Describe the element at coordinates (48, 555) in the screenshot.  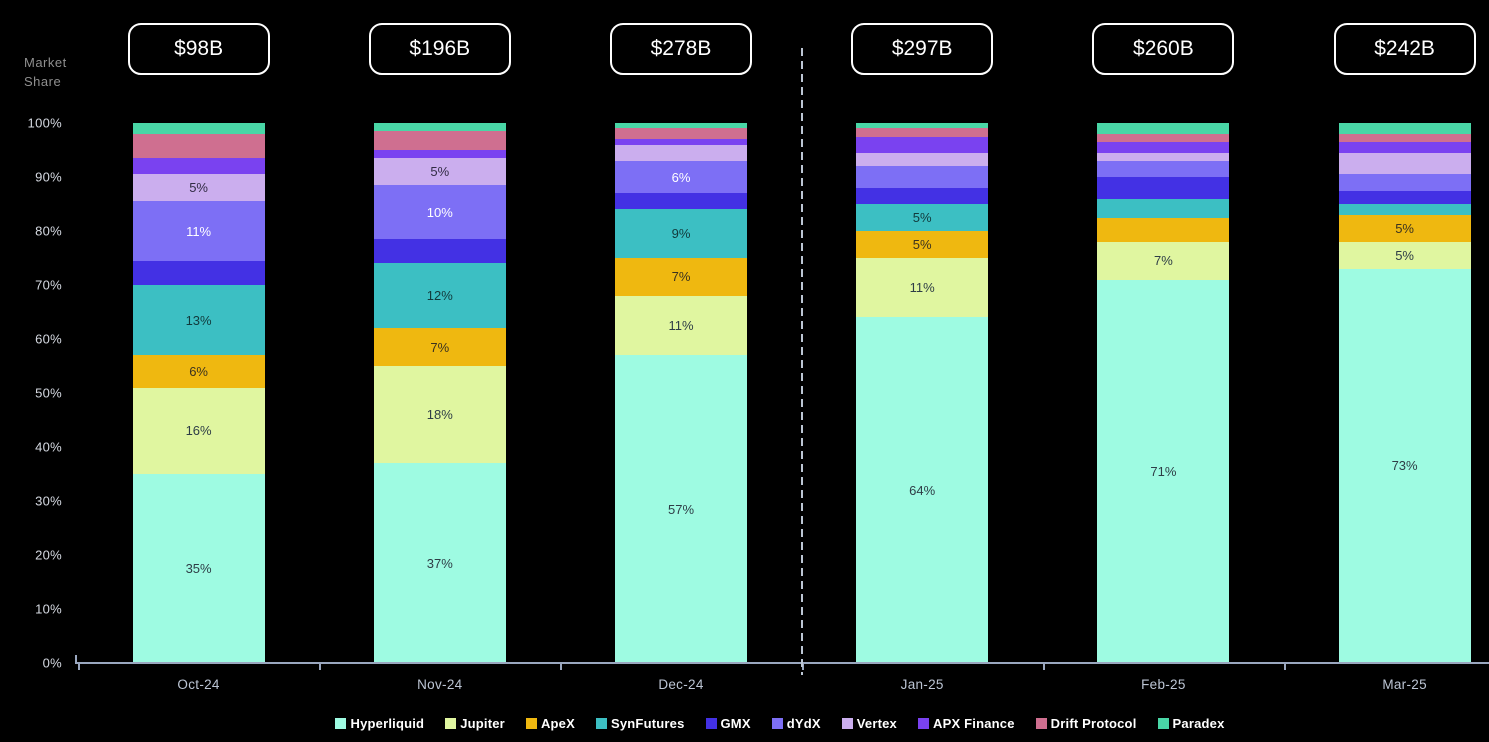
I see `y-tick-label: 20%` at that location.